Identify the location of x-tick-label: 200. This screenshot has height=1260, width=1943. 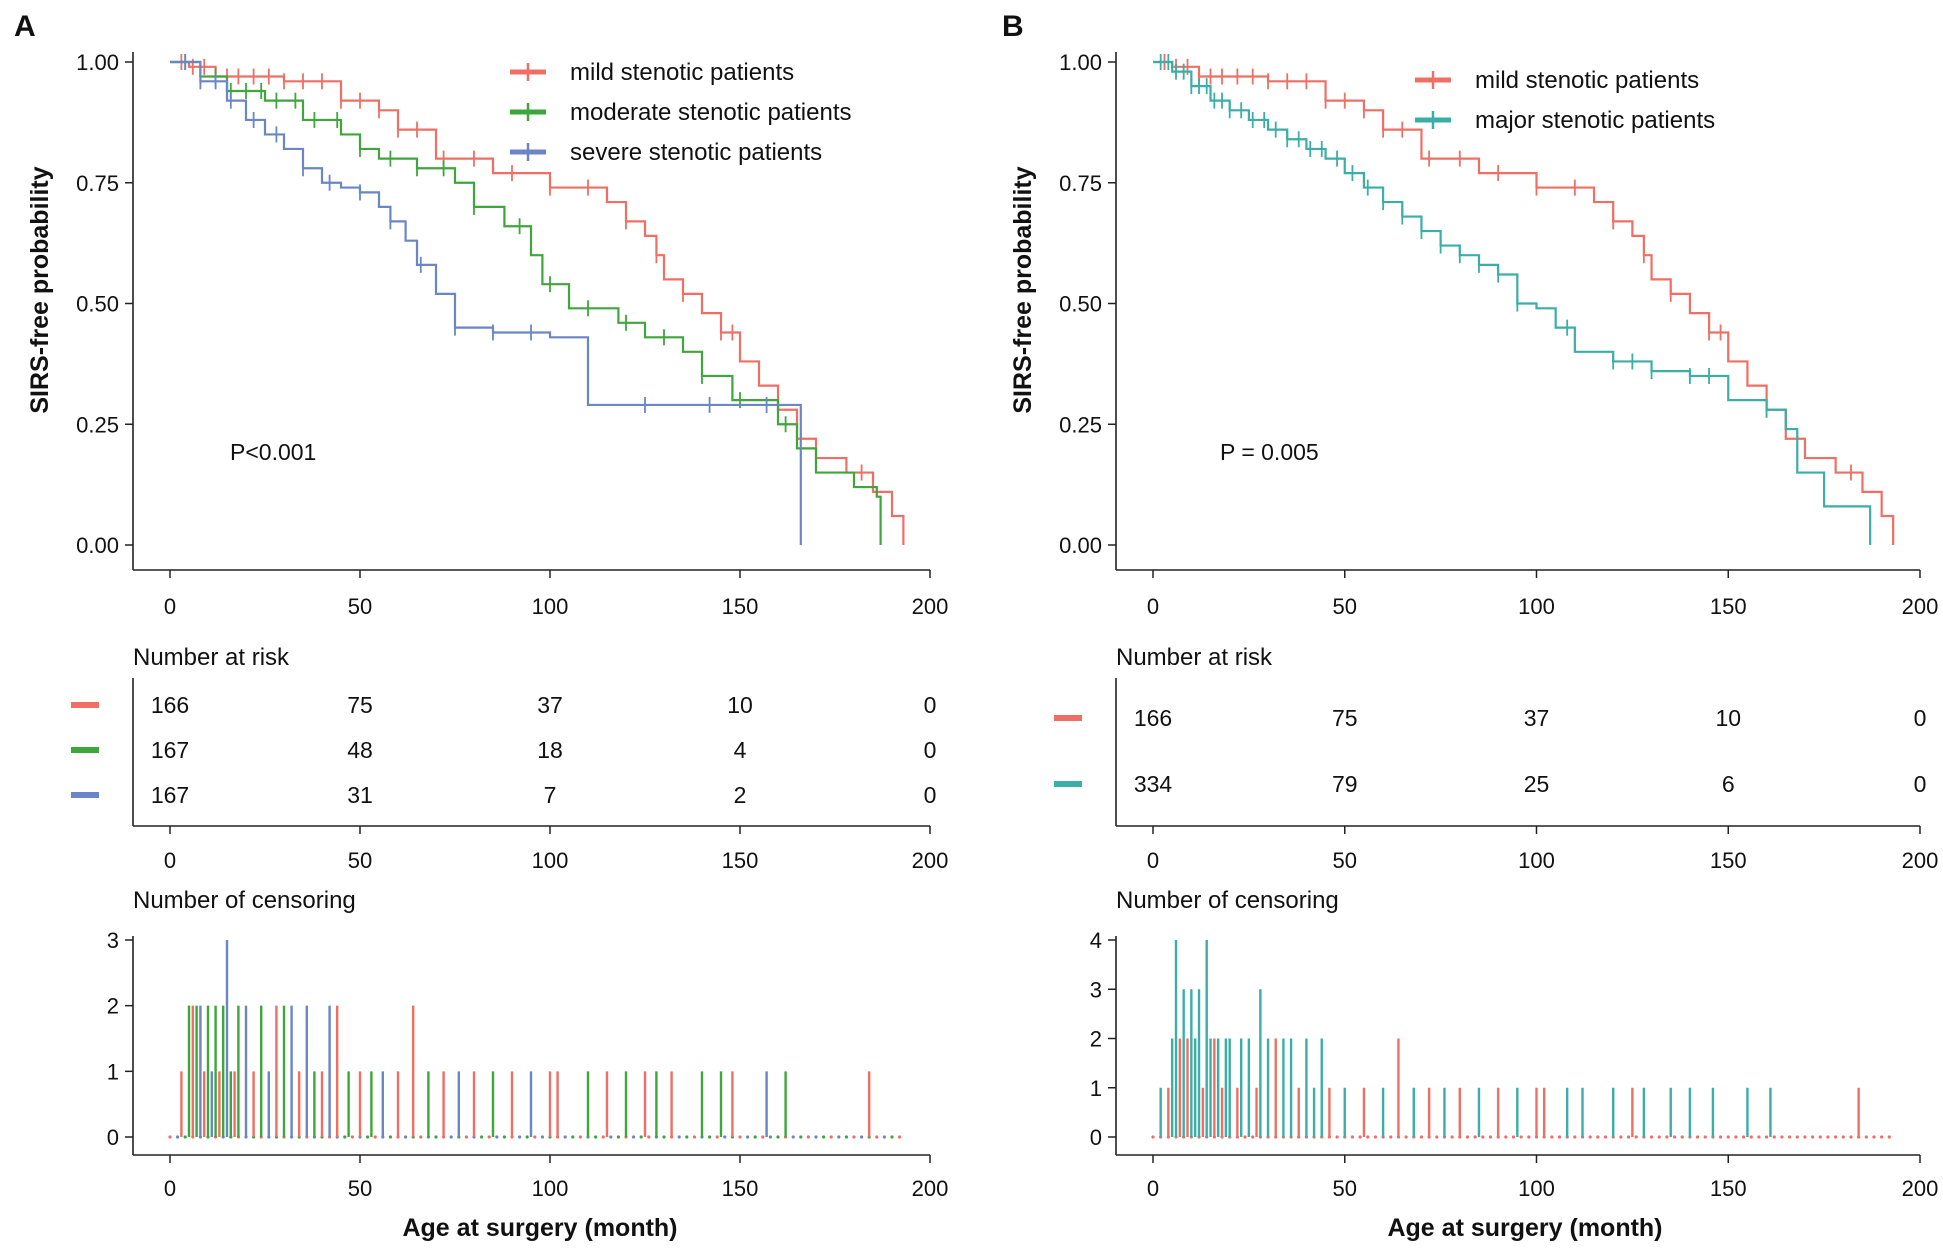
(930, 606).